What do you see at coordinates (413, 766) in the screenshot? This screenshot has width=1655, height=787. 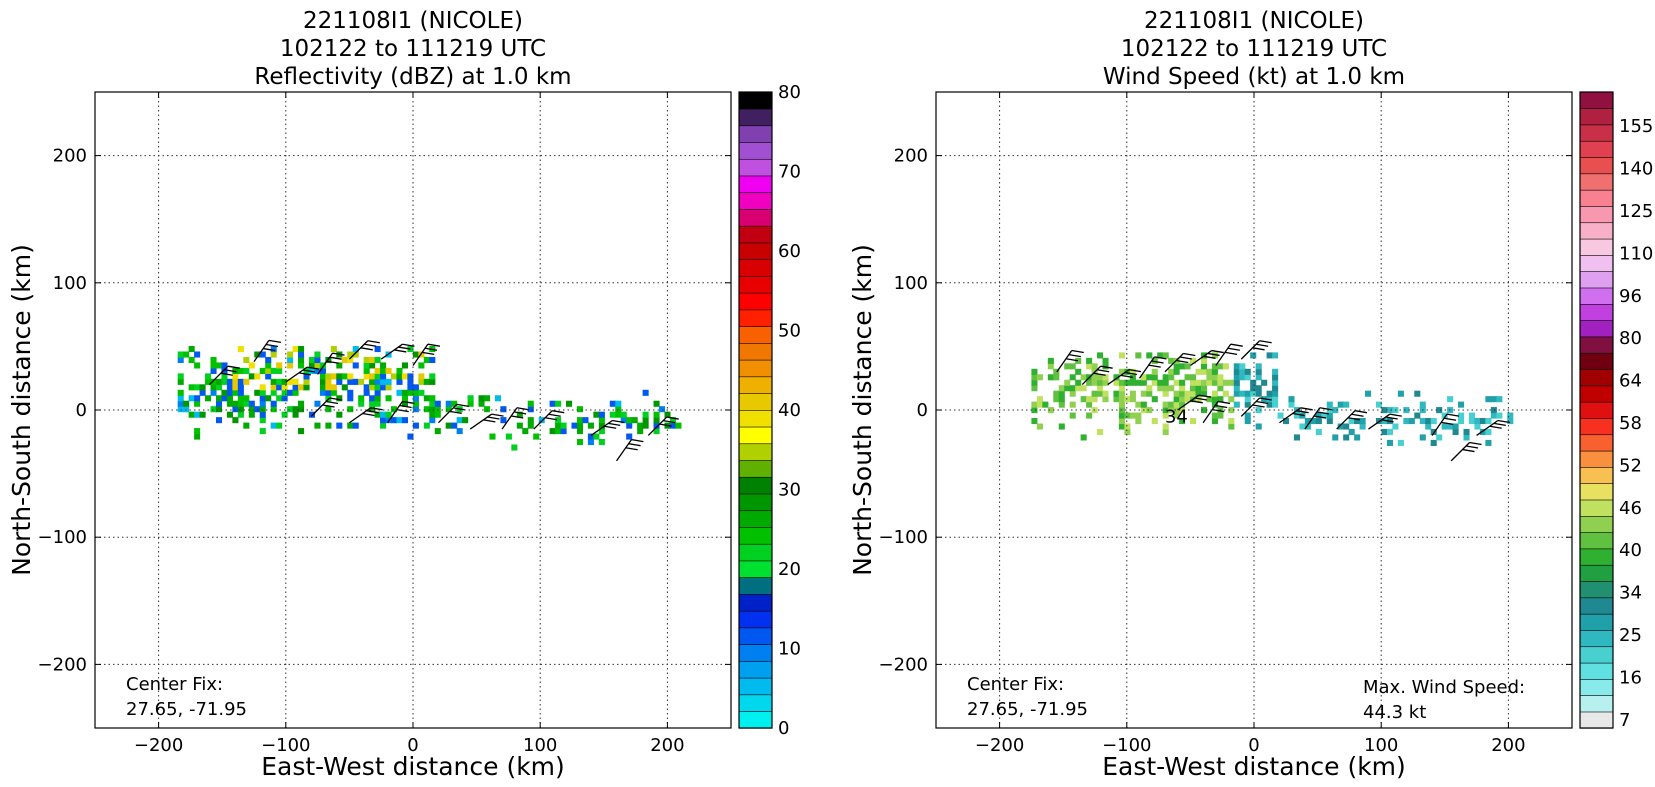 I see `x-axis-label: East-West distance (km)` at bounding box center [413, 766].